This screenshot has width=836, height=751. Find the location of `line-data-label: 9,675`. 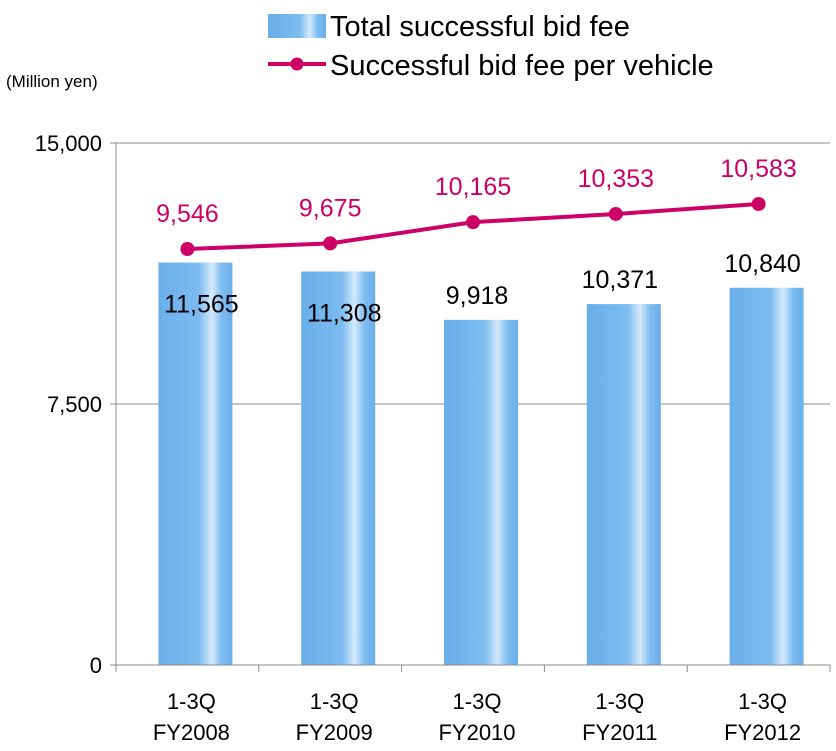

line-data-label: 9,675 is located at coordinates (330, 208).